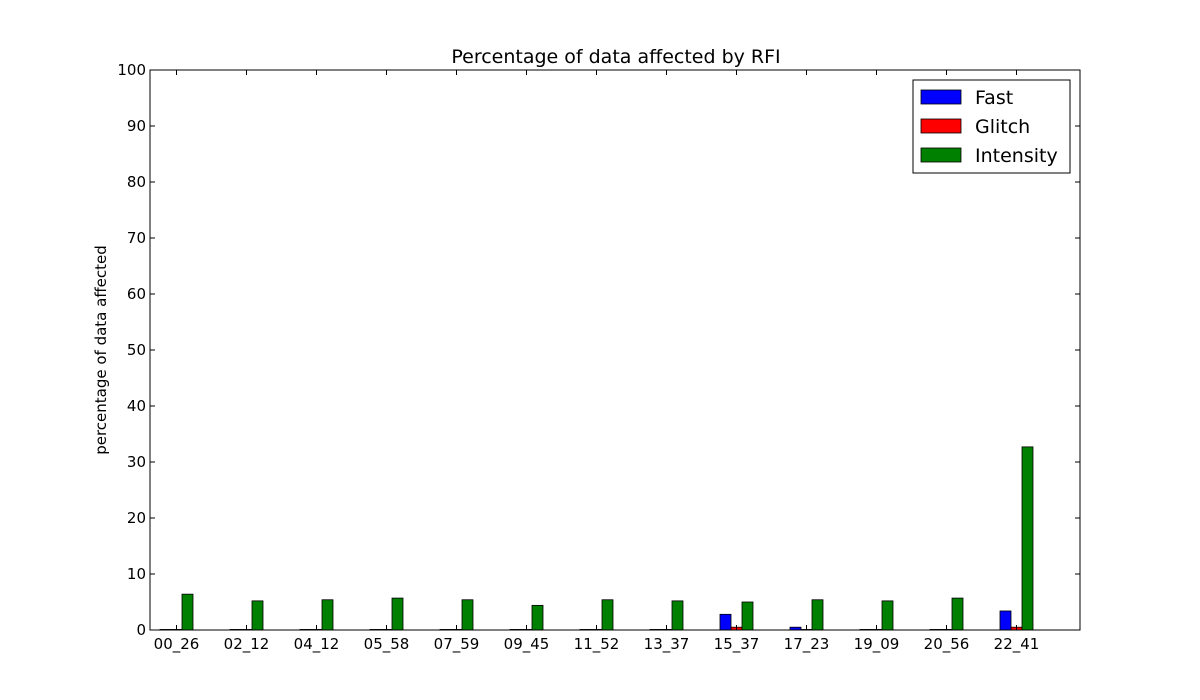 Image resolution: width=1200 pixels, height=700 pixels. I want to click on legend-label-fast: Fast, so click(994, 98).